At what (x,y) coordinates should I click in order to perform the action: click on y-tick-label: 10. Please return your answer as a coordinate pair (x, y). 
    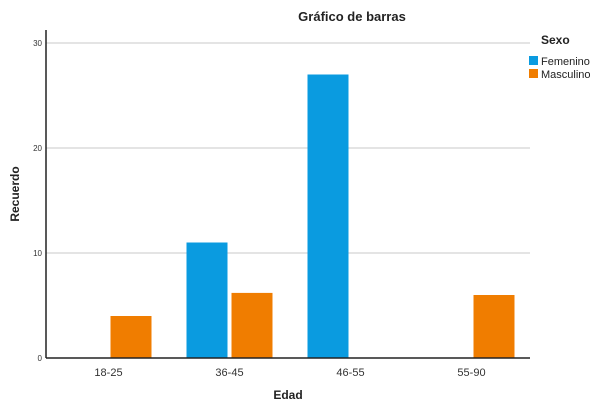
    Looking at the image, I should click on (37, 253).